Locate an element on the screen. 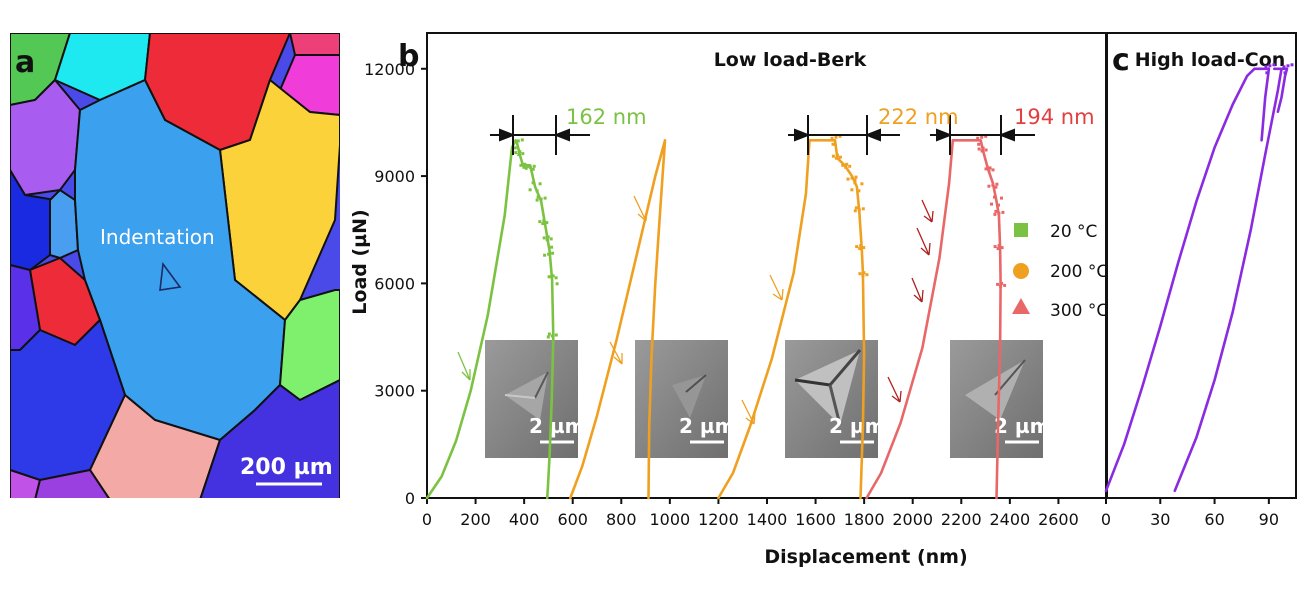 This screenshot has width=1314, height=591. legend-label-300c: 300 °C is located at coordinates (1079, 311).